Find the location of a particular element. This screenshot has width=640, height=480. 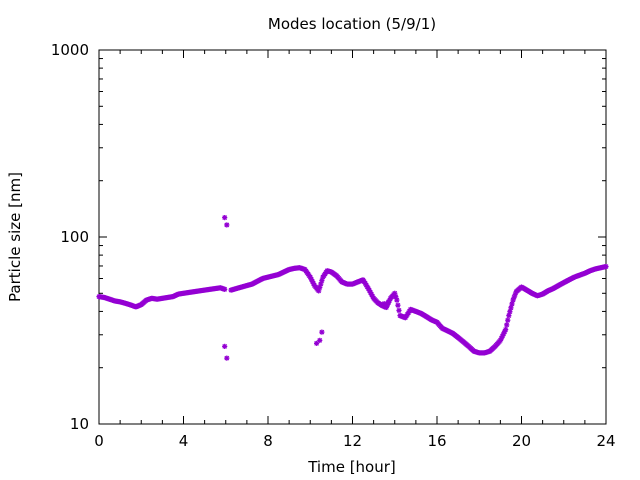

x-tick-label: 0 is located at coordinates (99, 441).